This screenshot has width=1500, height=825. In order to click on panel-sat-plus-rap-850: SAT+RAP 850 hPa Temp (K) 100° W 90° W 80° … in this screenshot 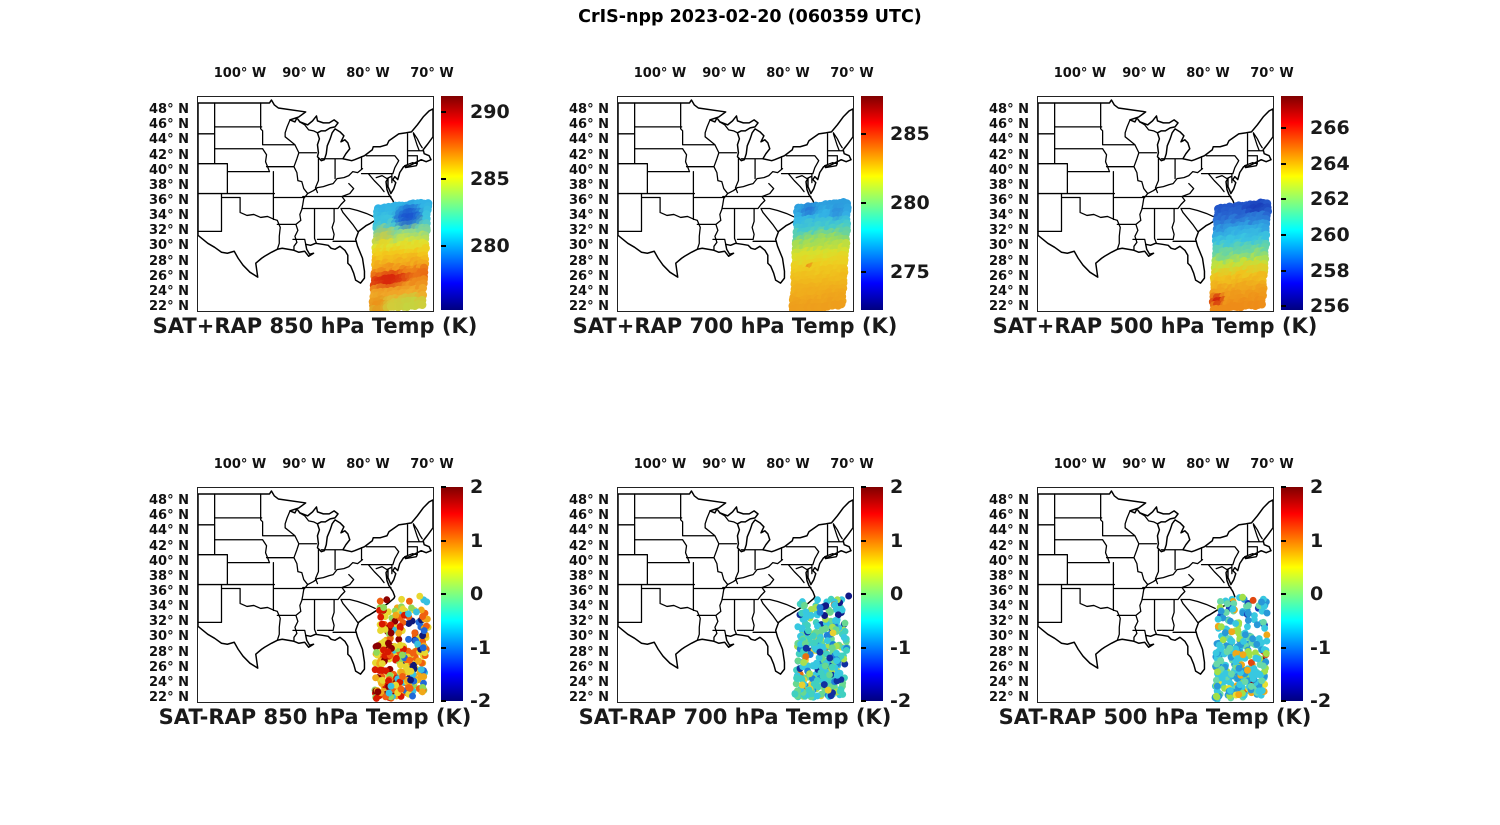, I will do `click(329, 202)`.